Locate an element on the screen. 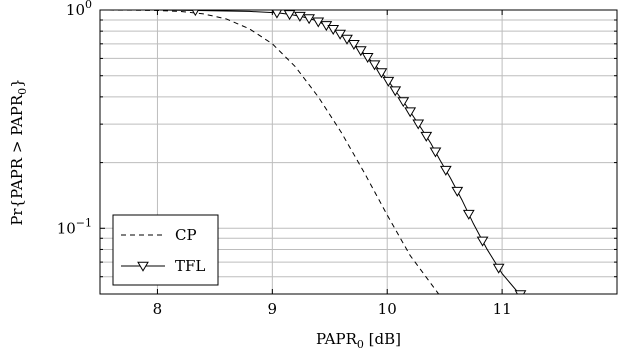 This screenshot has height=353, width=629. x-tick-label: 8 is located at coordinates (158, 309).